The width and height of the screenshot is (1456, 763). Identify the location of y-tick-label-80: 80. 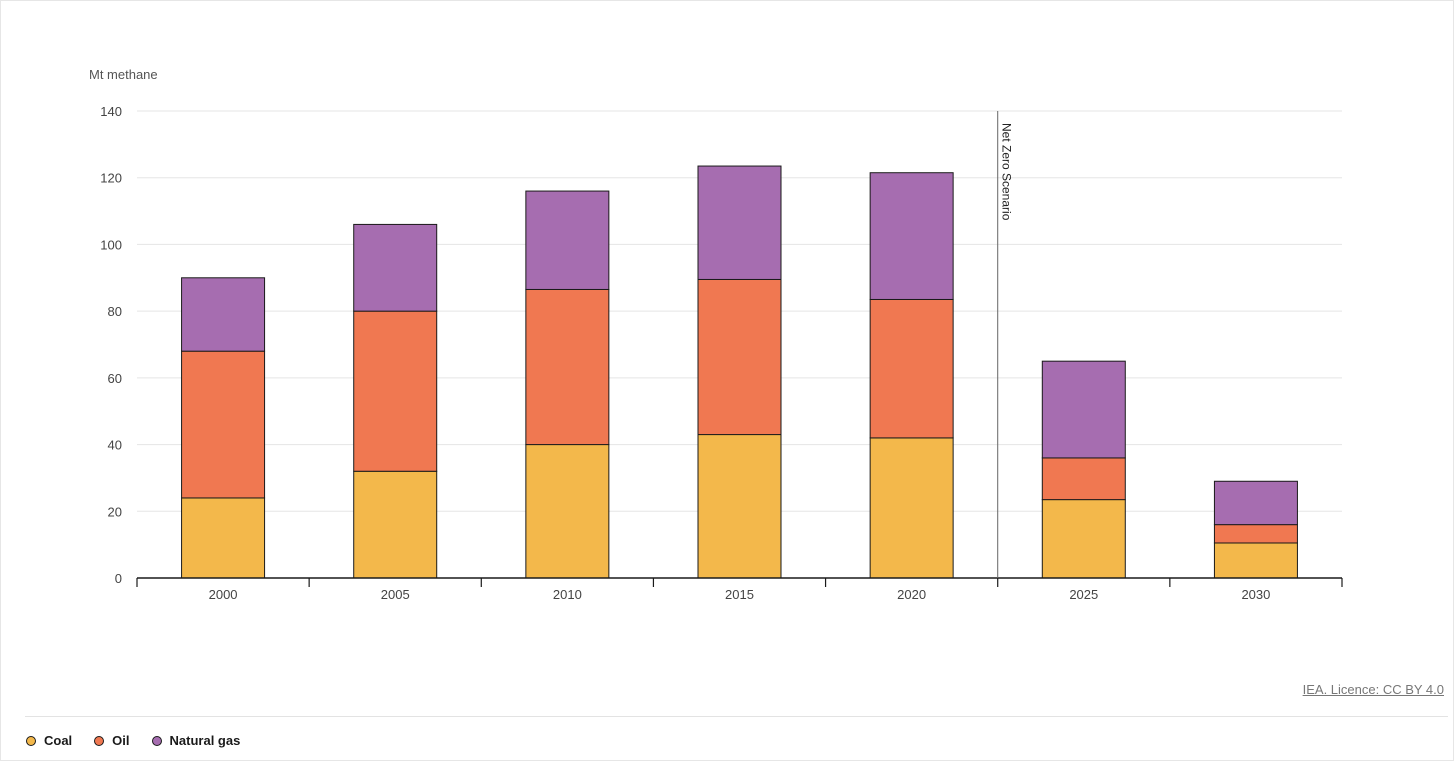
(115, 311).